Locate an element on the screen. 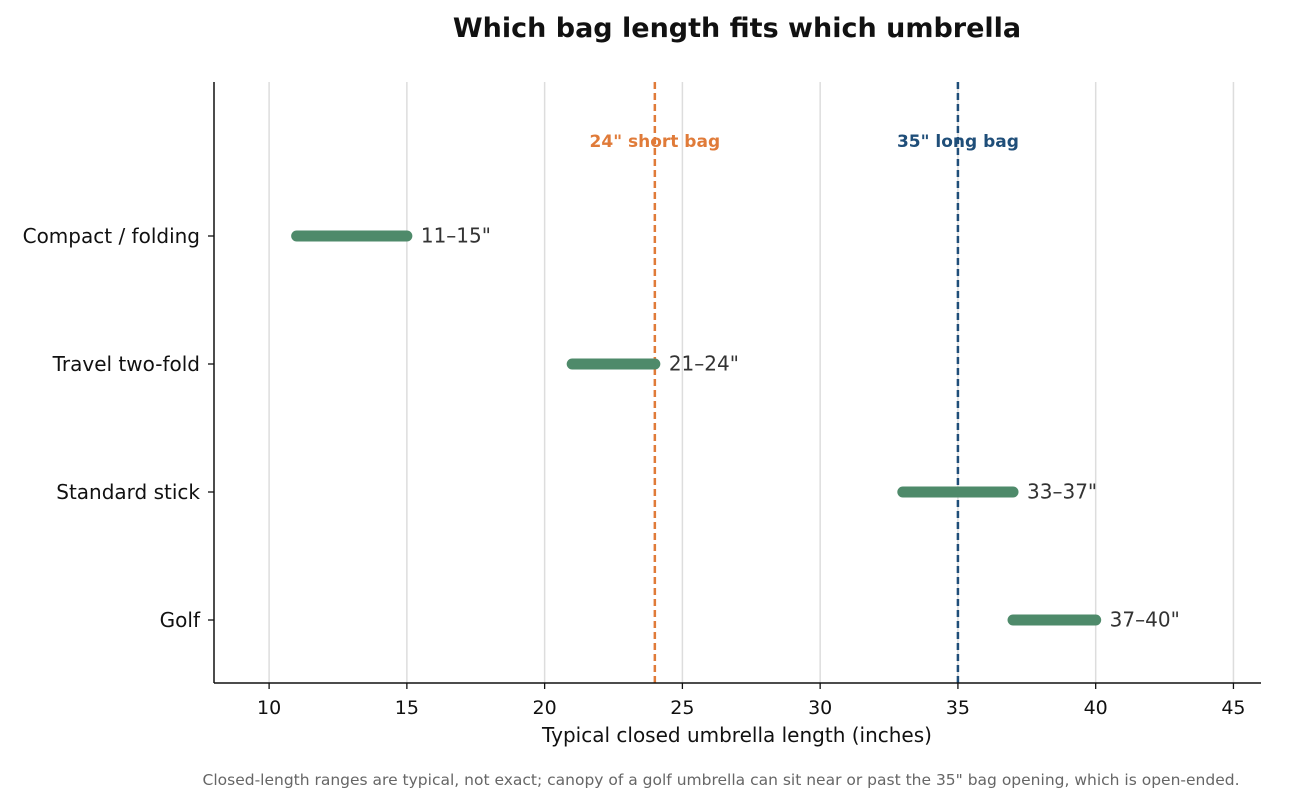 The image size is (1290, 803). range-label: 37–40" is located at coordinates (1145, 620).